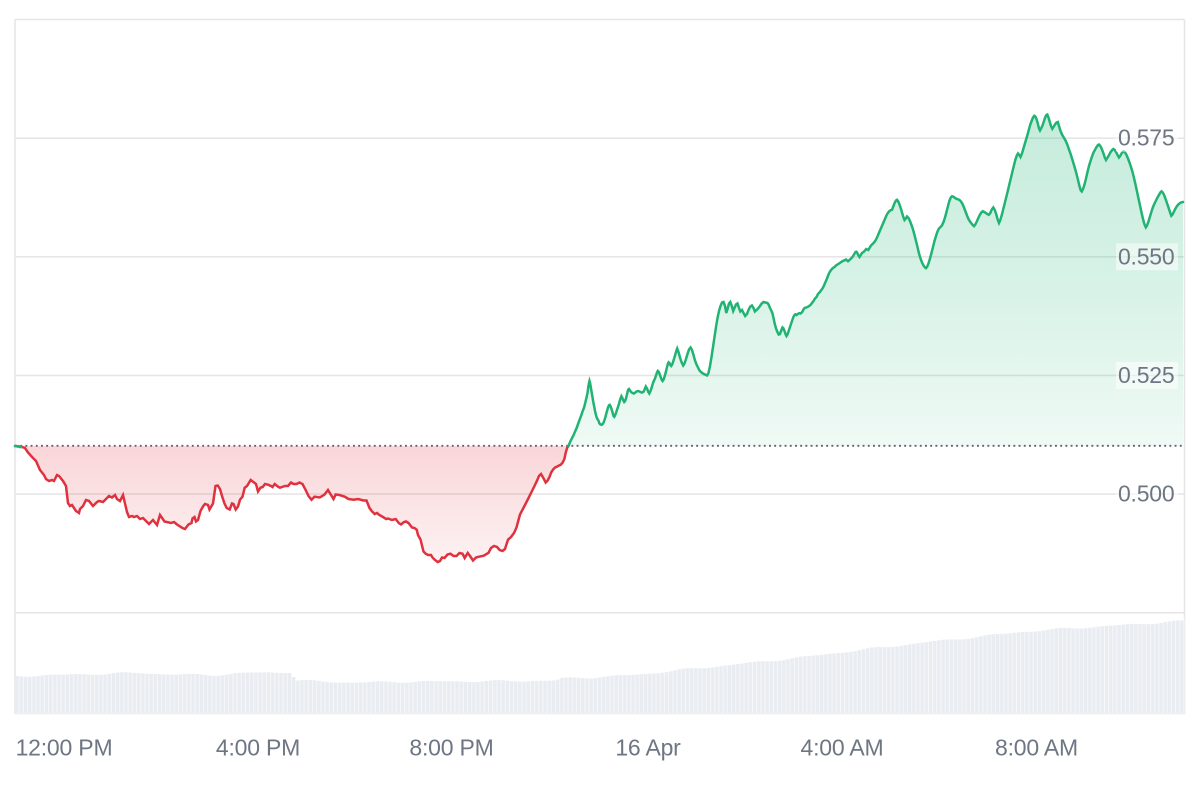 The height and width of the screenshot is (800, 1200). Describe the element at coordinates (1146, 375) in the screenshot. I see `svg-text: 0.525` at that location.